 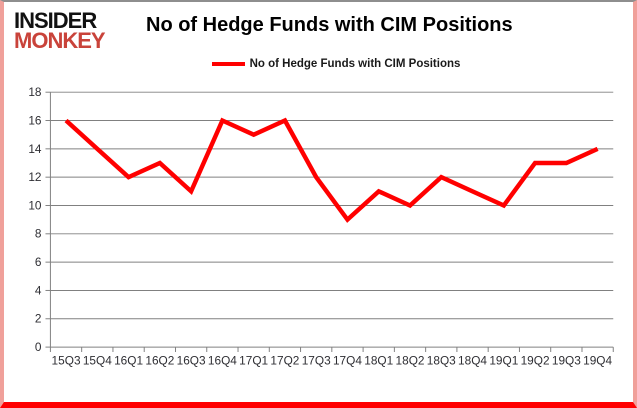 I want to click on logo-line-insider: INSIDER, so click(x=55, y=20).